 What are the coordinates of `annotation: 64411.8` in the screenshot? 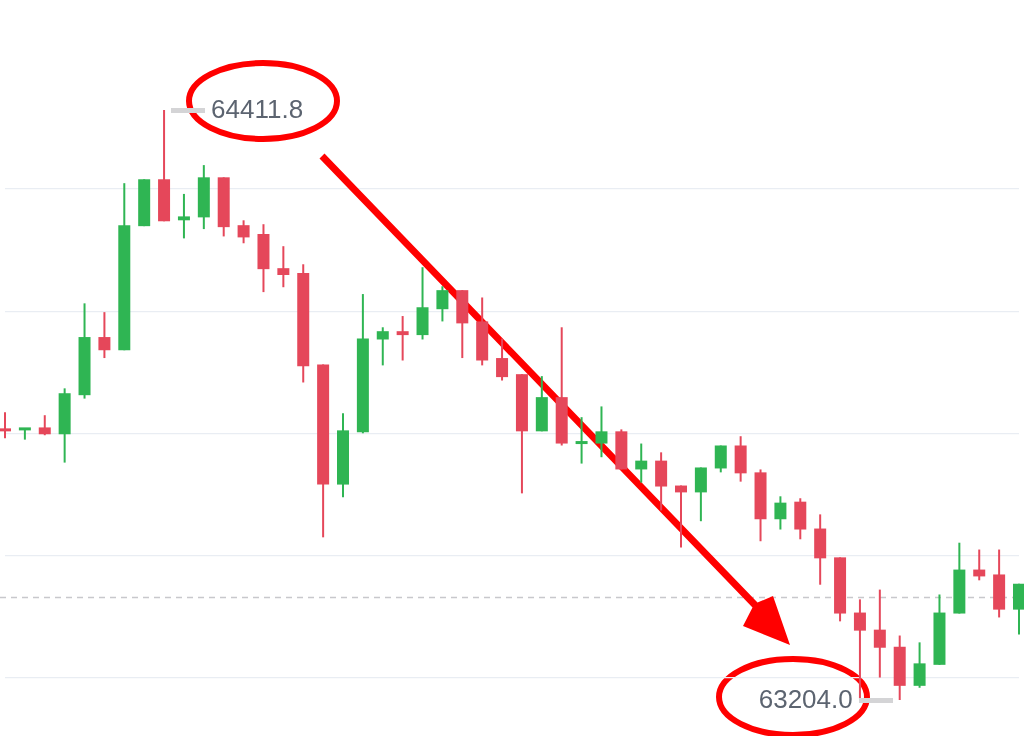 It's located at (257, 109).